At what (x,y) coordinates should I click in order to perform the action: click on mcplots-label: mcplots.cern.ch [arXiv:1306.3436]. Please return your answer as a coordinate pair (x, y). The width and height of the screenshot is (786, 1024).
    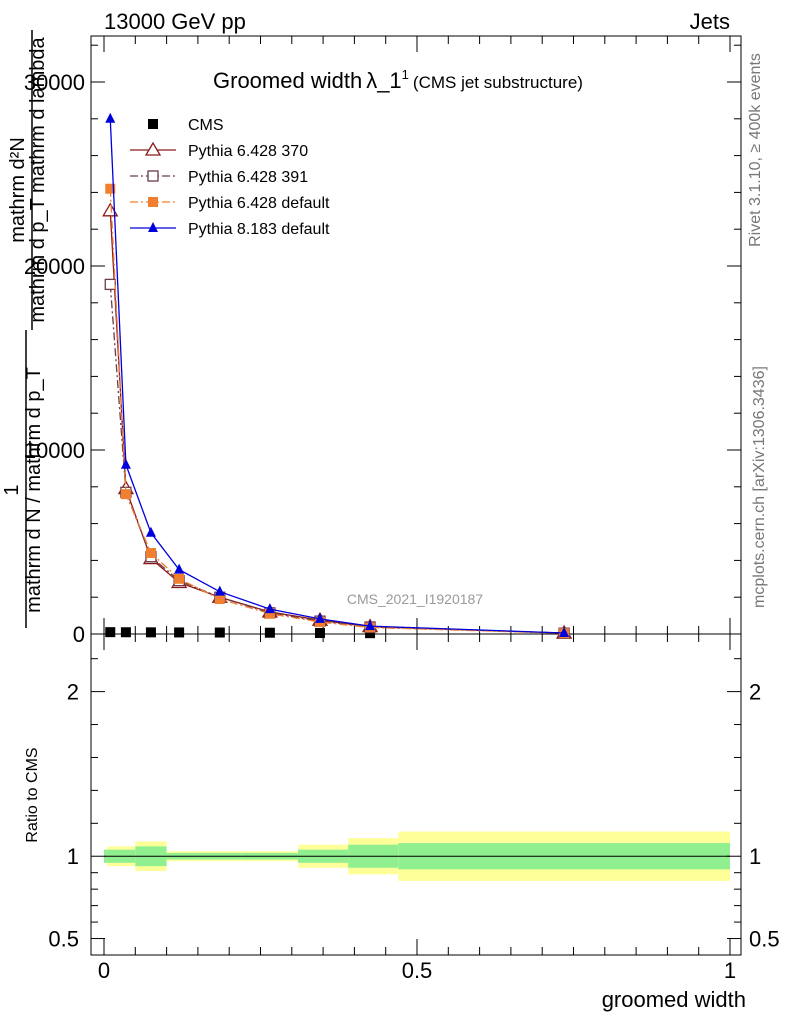
    Looking at the image, I should click on (759, 487).